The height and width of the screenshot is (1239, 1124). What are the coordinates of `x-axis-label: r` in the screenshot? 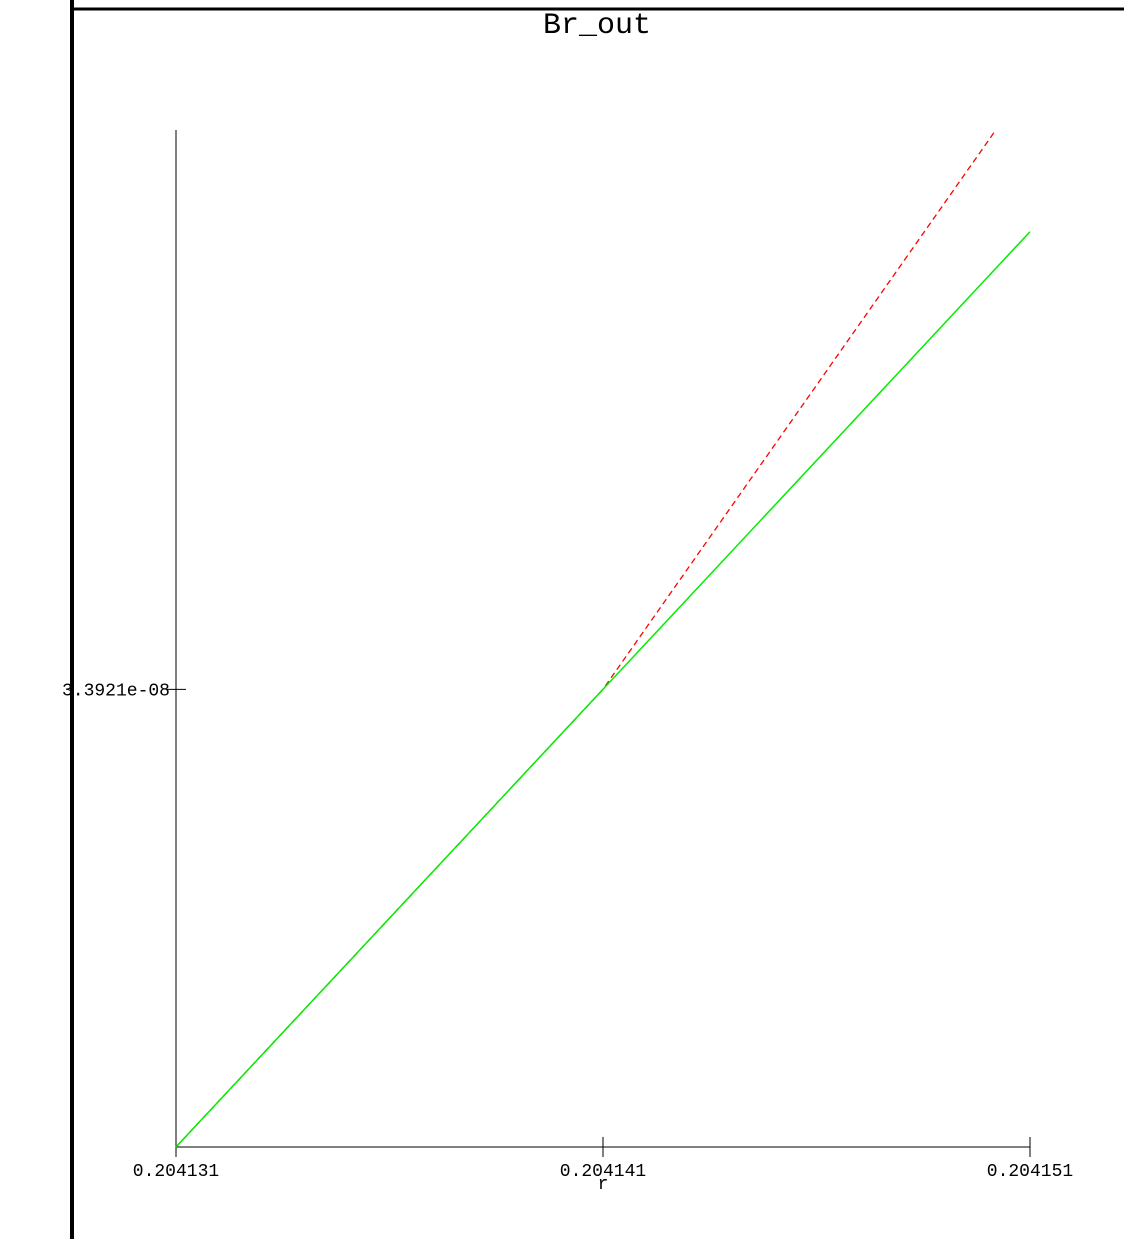 It's located at (603, 1185).